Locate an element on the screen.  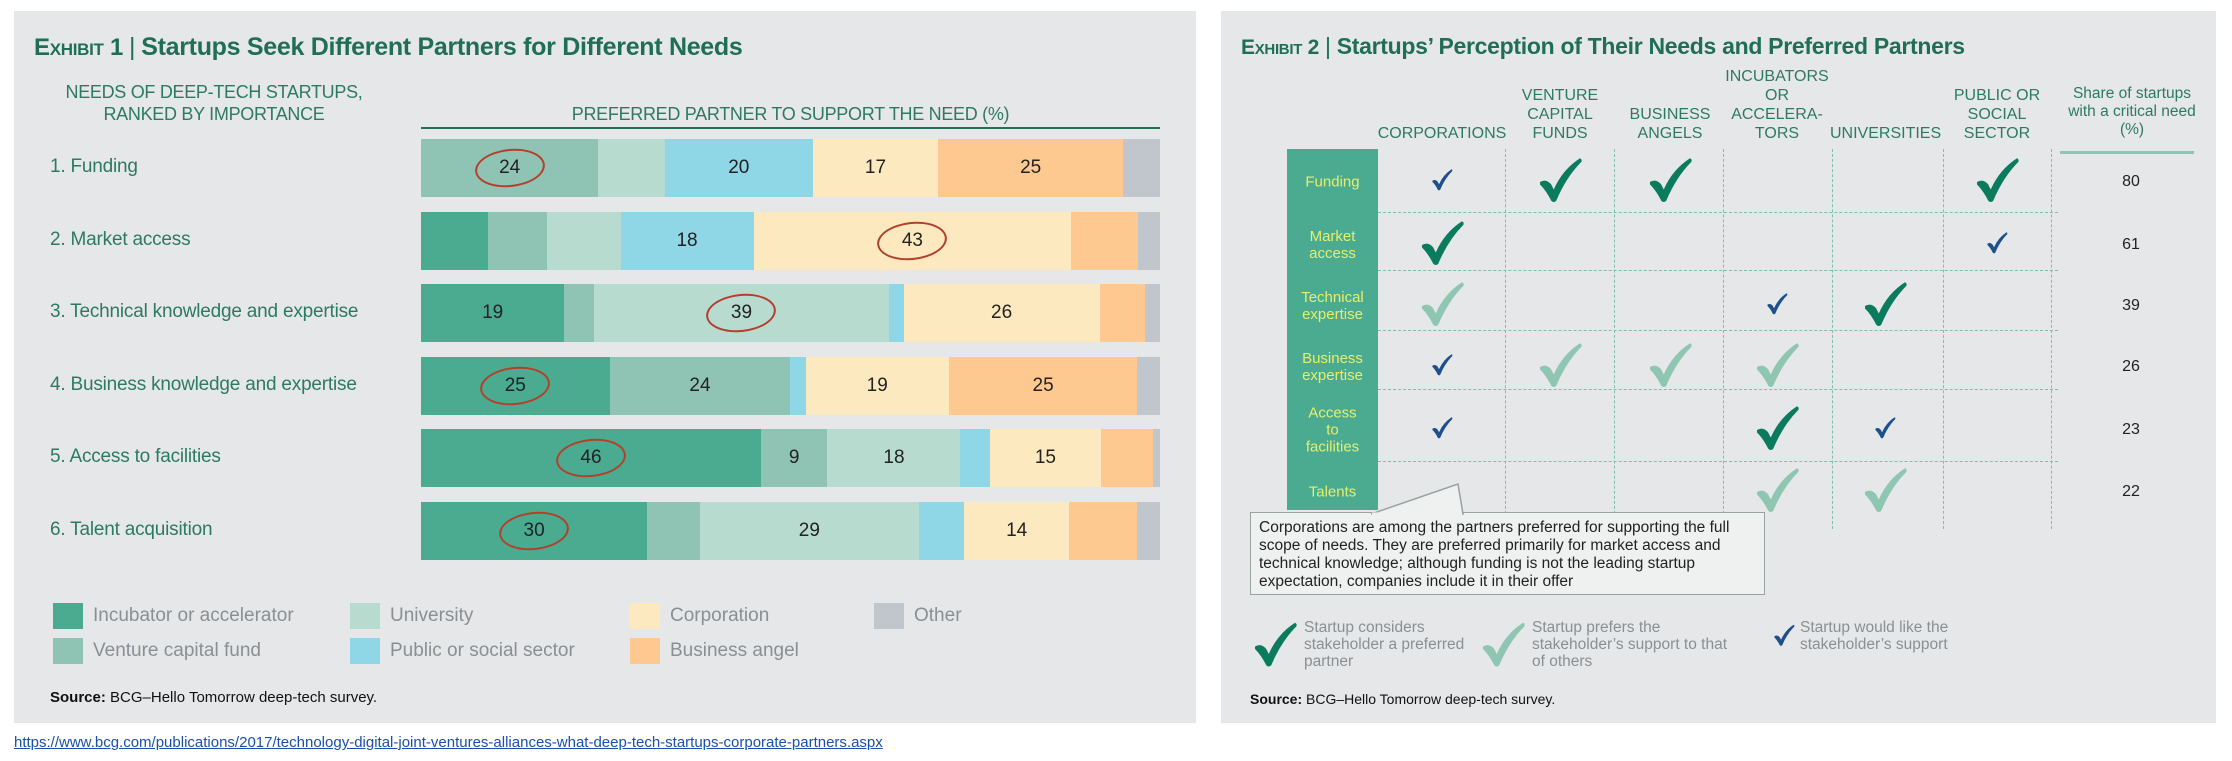
share-value: 39 is located at coordinates (2131, 305).